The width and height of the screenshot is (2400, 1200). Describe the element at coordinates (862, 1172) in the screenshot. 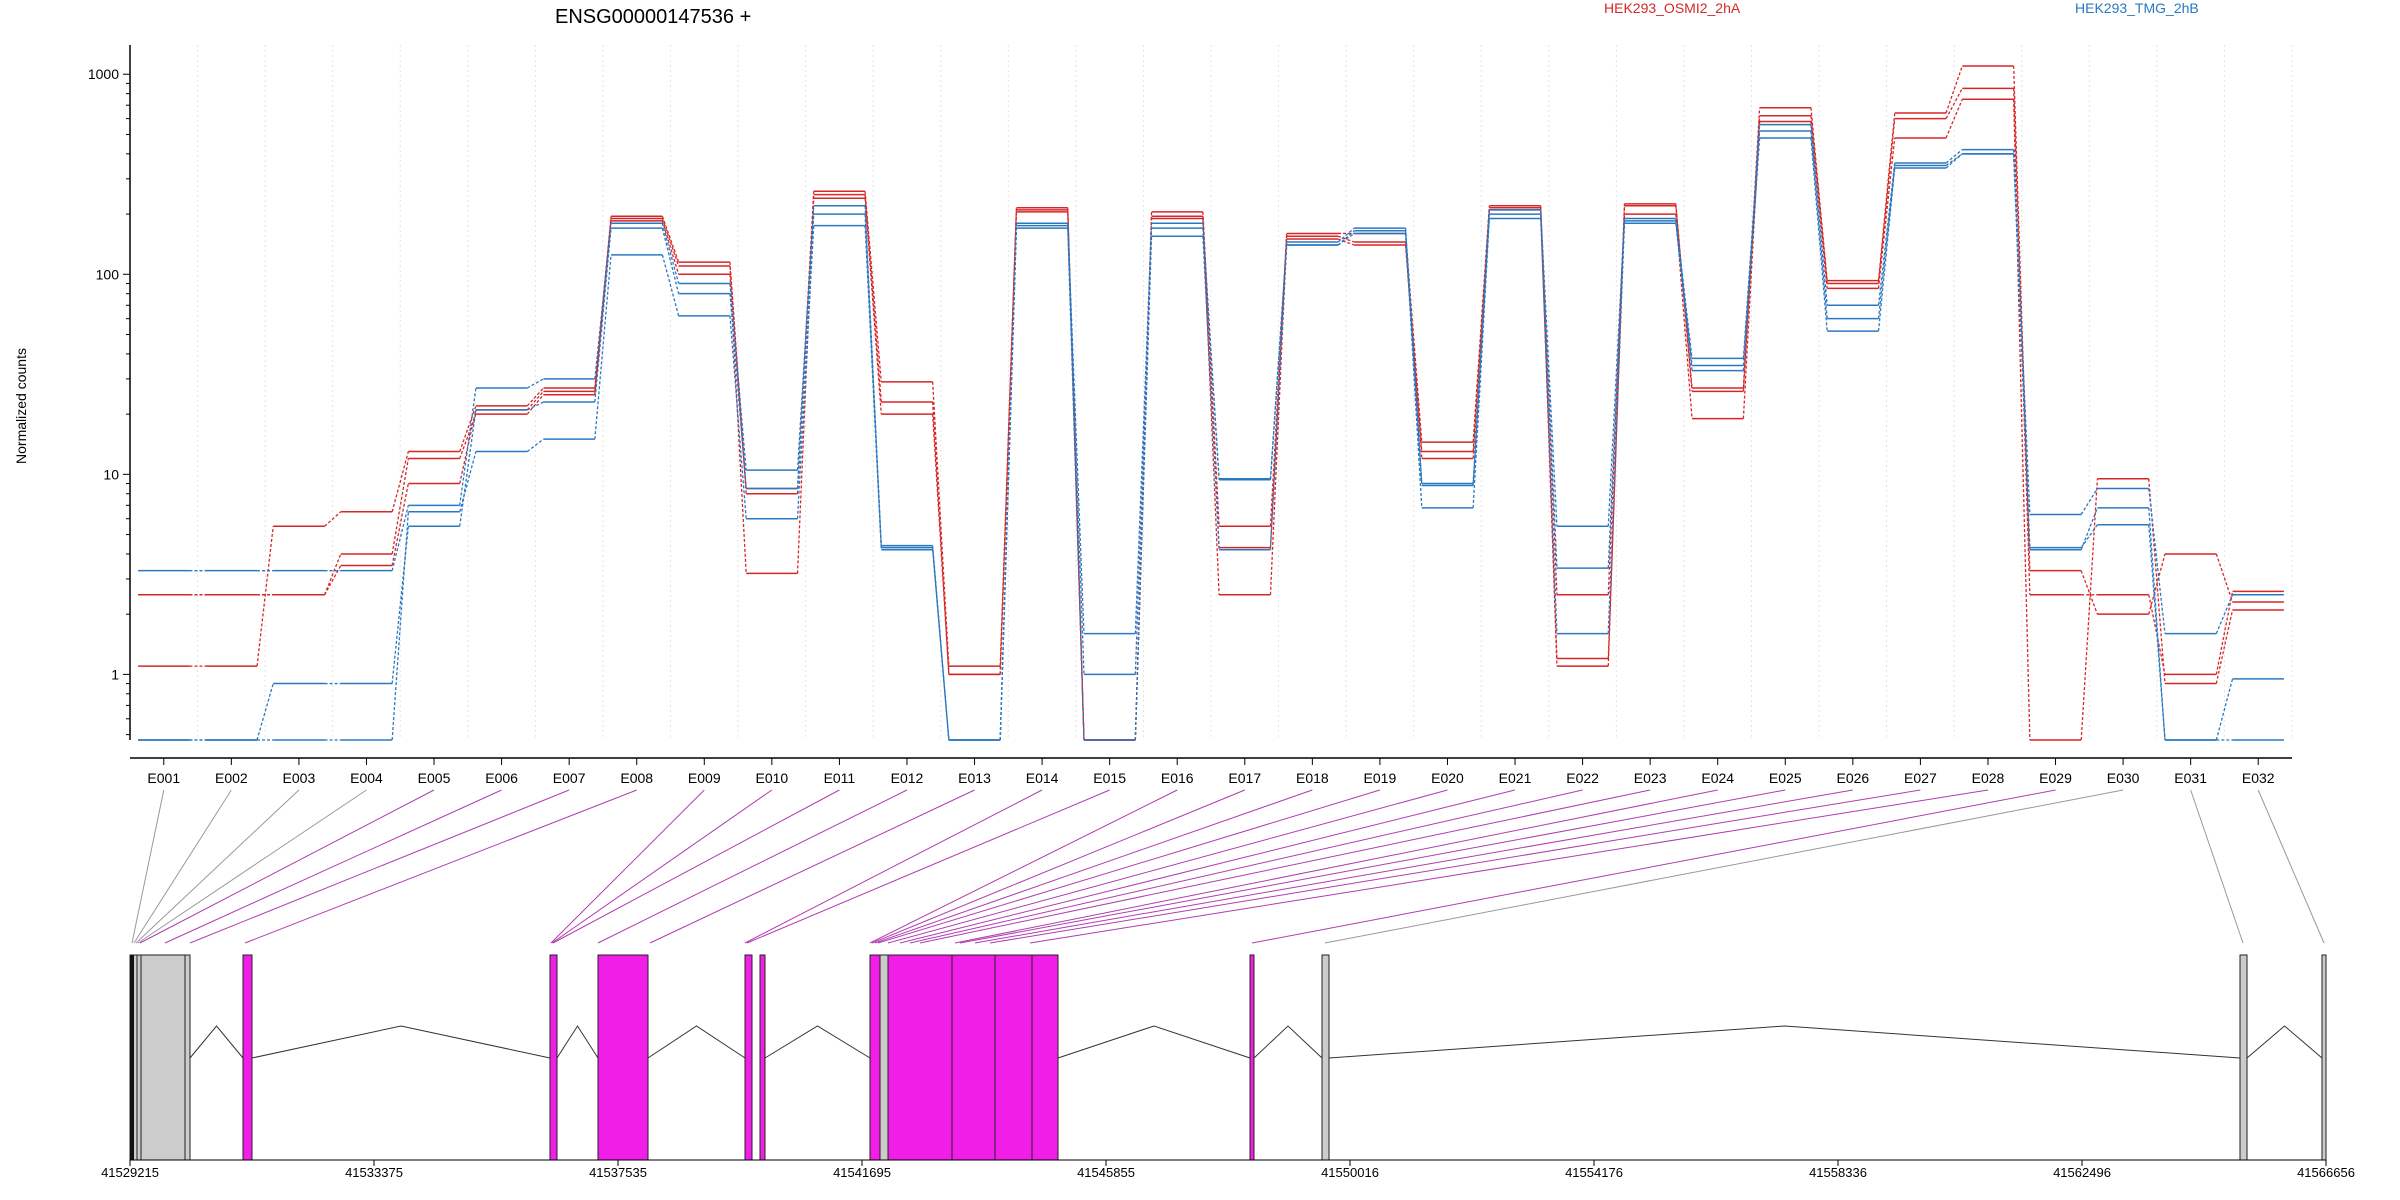

I see `genomic-tick-label: 41541695` at that location.